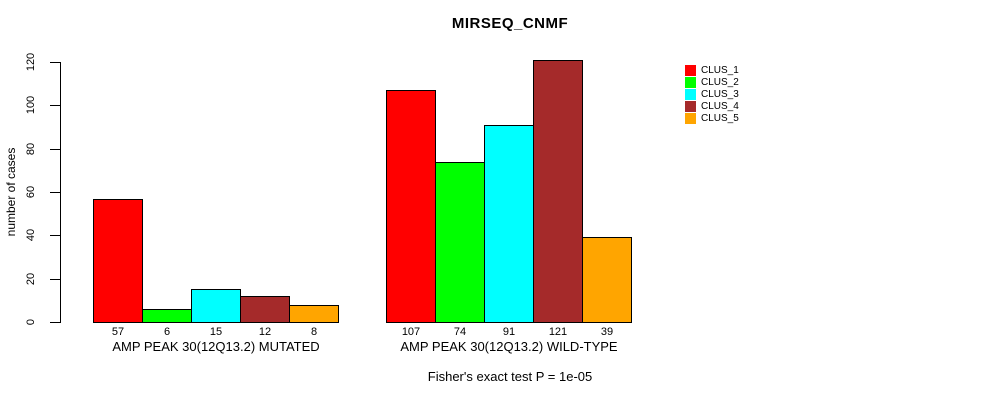 Image resolution: width=990 pixels, height=400 pixels. I want to click on bar-value-label: 57, so click(118, 332).